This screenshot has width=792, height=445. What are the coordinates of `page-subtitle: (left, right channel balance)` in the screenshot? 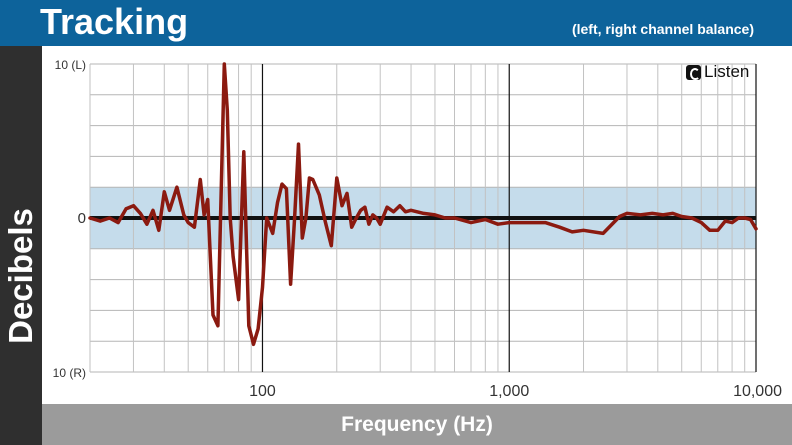 It's located at (662, 29).